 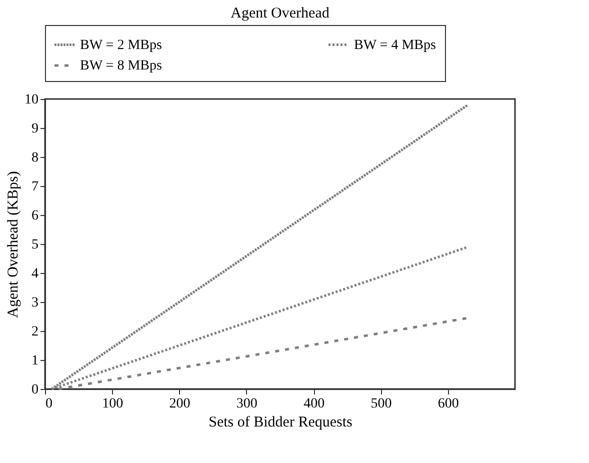 I want to click on x-tick-label: 600, so click(x=448, y=404).